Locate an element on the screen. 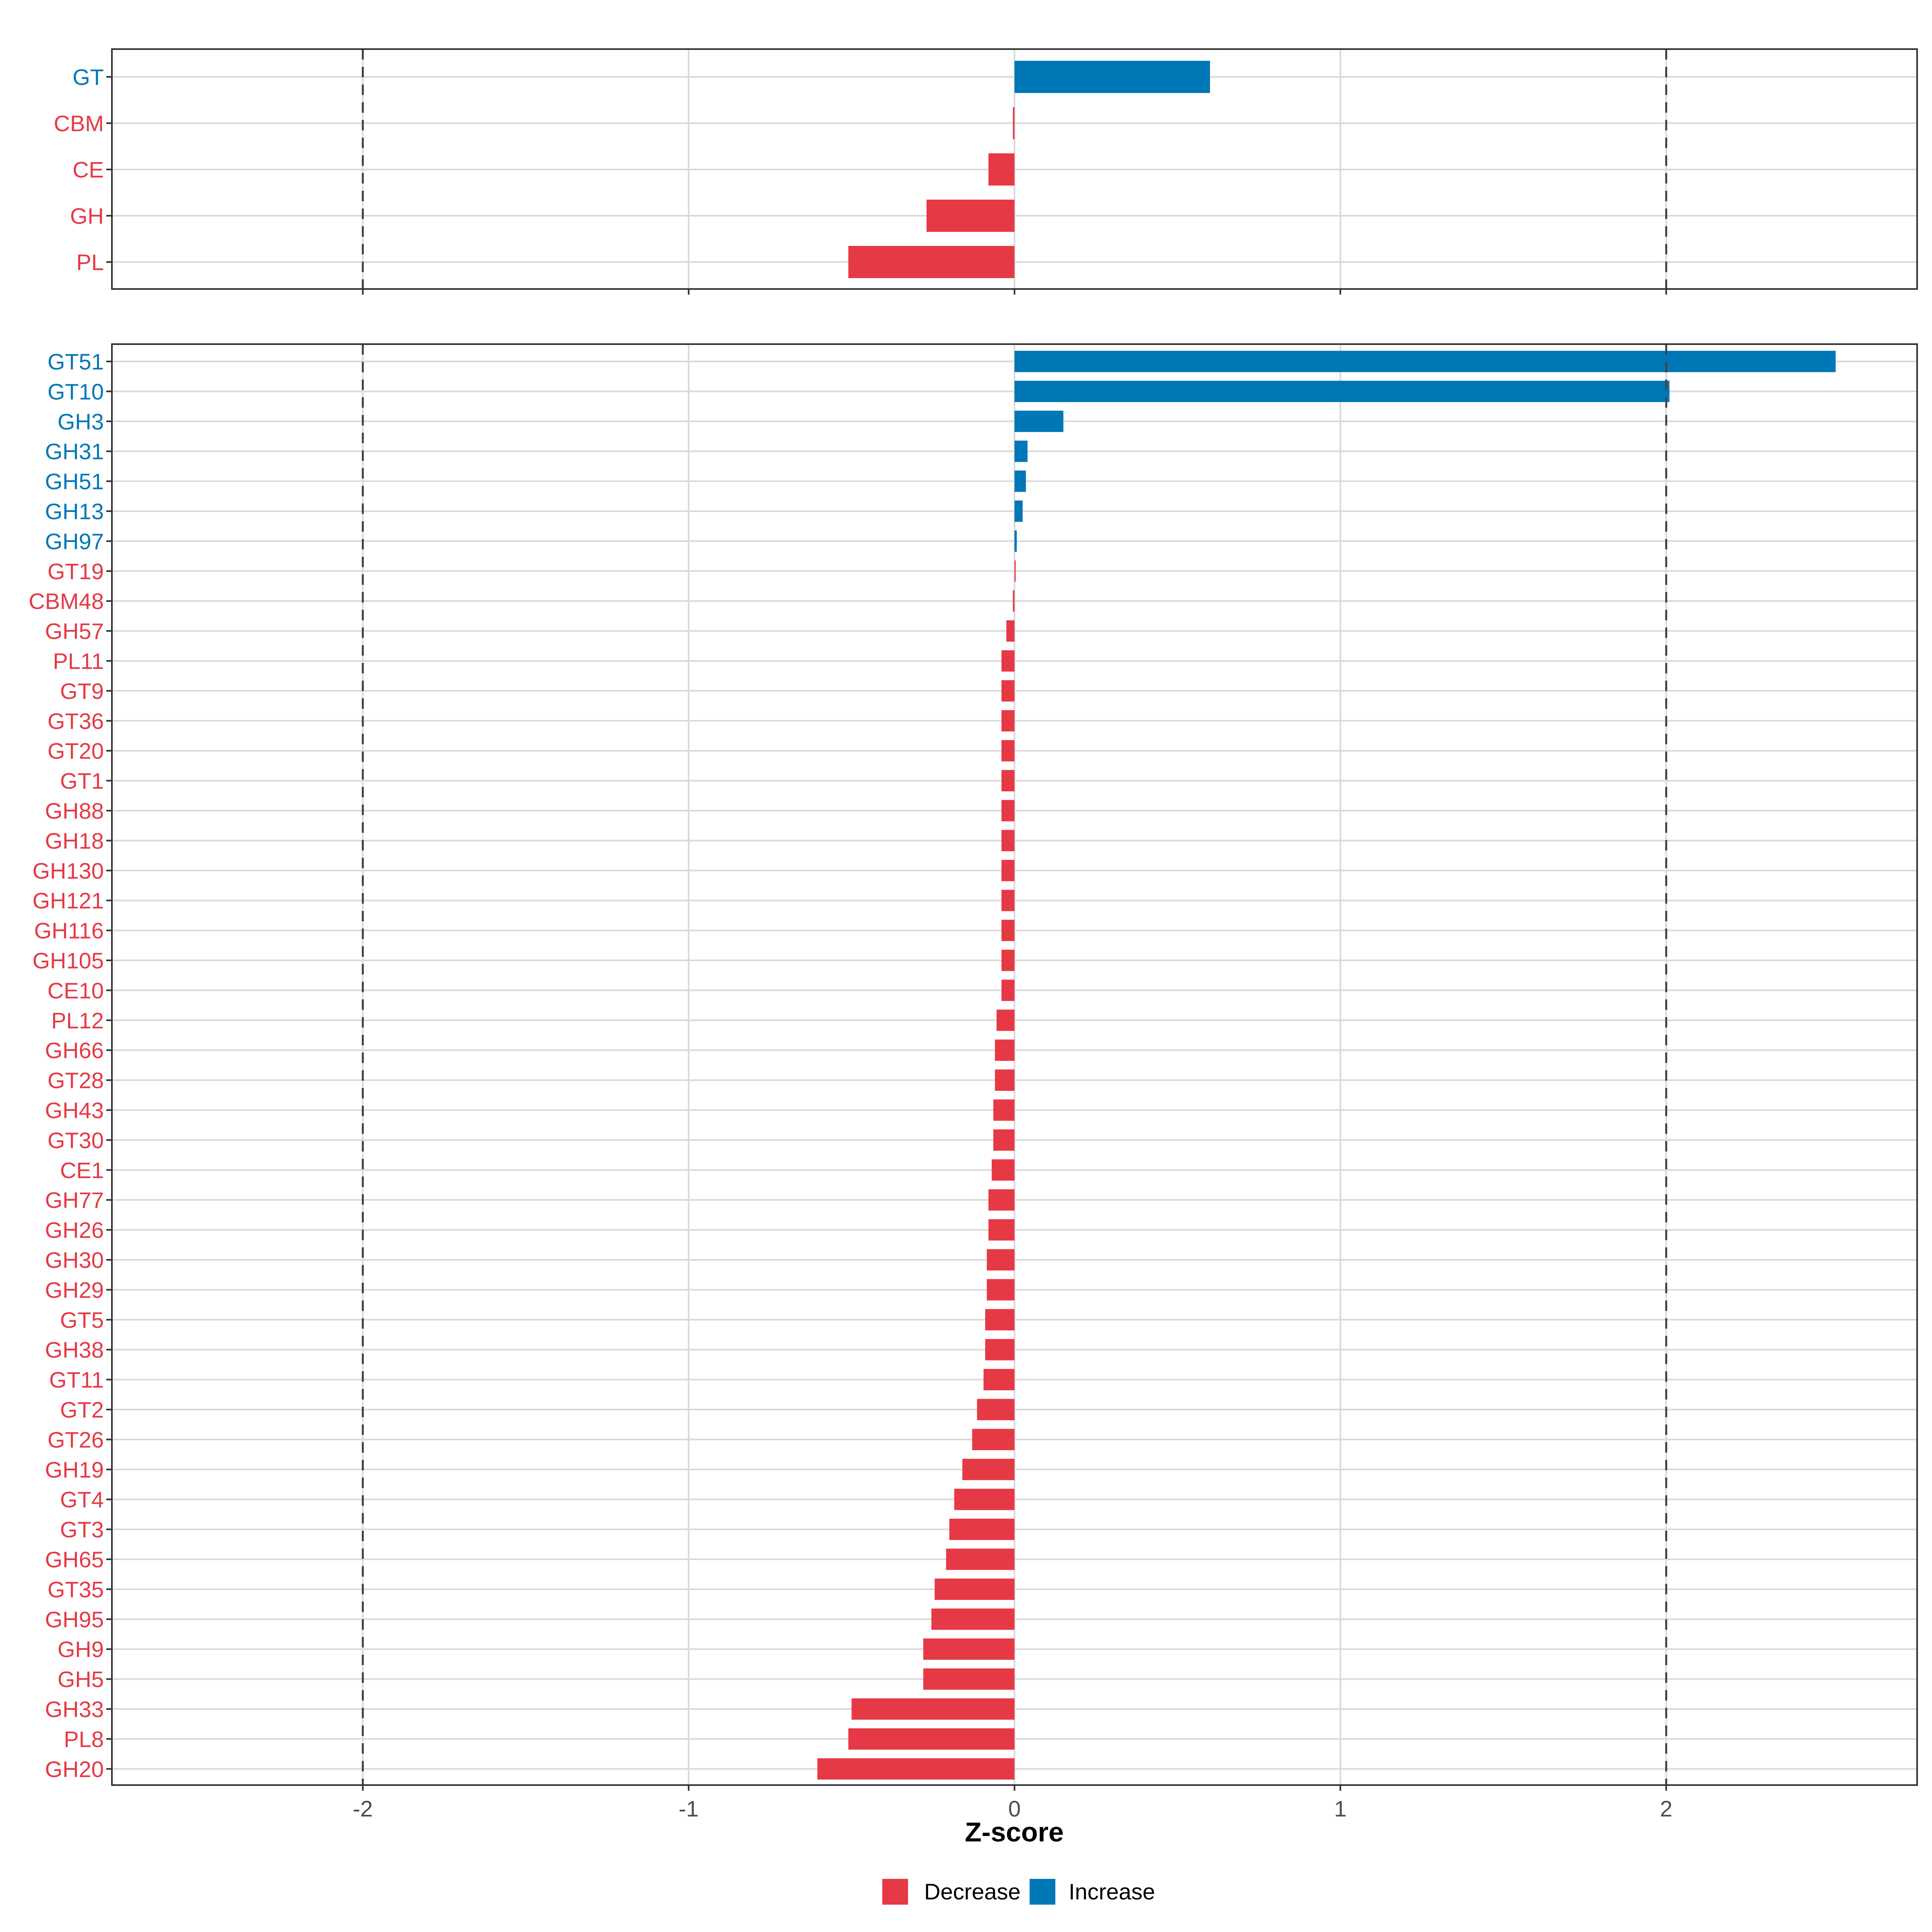 The width and height of the screenshot is (1932, 1932). bar-CBM48 is located at coordinates (1014, 601).